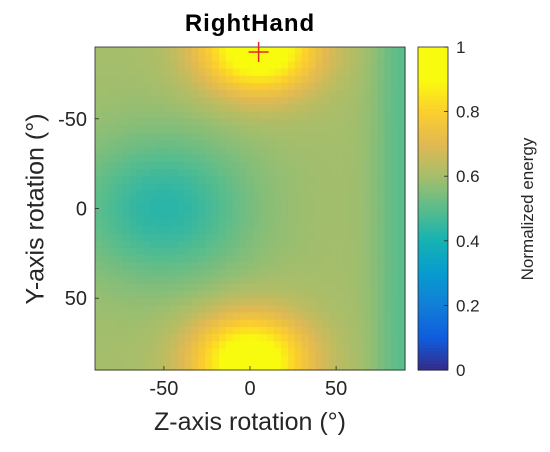 Image resolution: width=550 pixels, height=452 pixels. I want to click on y-tick-label: 0, so click(81, 210).